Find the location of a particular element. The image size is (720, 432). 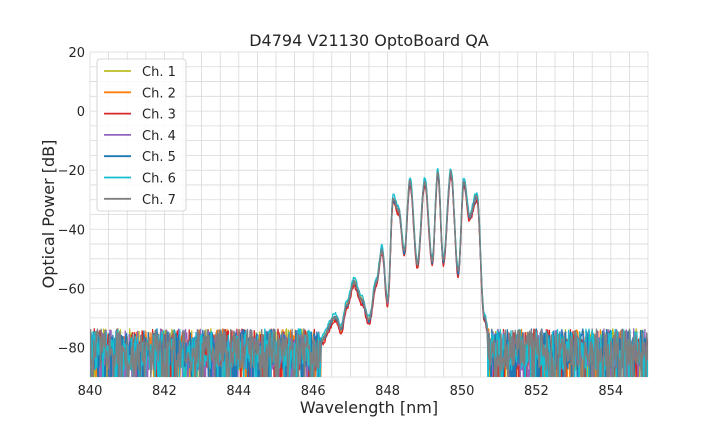

legend-label-ch3: Ch. 3 is located at coordinates (159, 115).